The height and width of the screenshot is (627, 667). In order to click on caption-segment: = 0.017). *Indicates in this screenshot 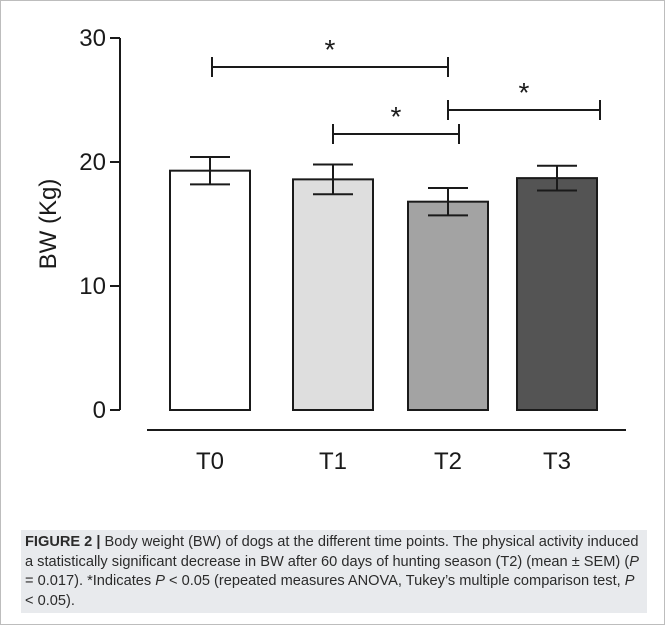, I will do `click(90, 581)`.